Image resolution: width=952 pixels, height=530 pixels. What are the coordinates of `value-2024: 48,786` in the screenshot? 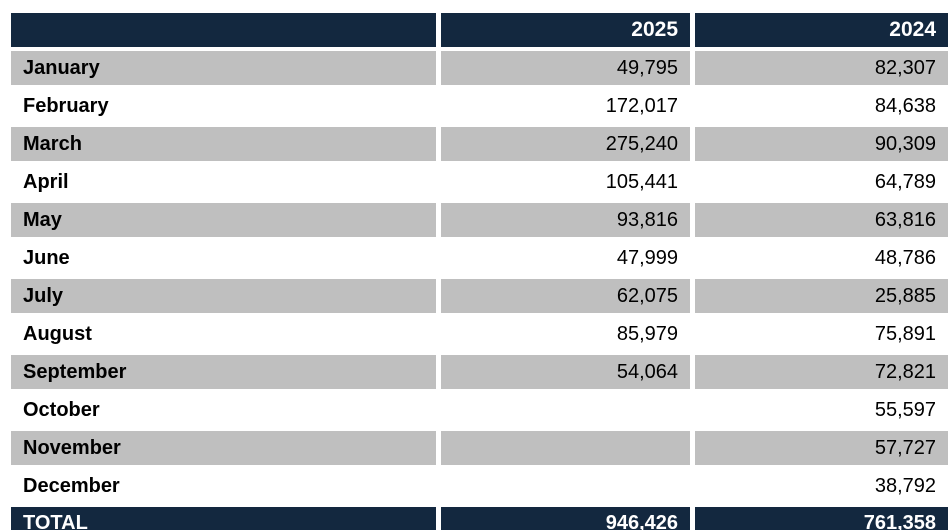 It's located at (821, 258).